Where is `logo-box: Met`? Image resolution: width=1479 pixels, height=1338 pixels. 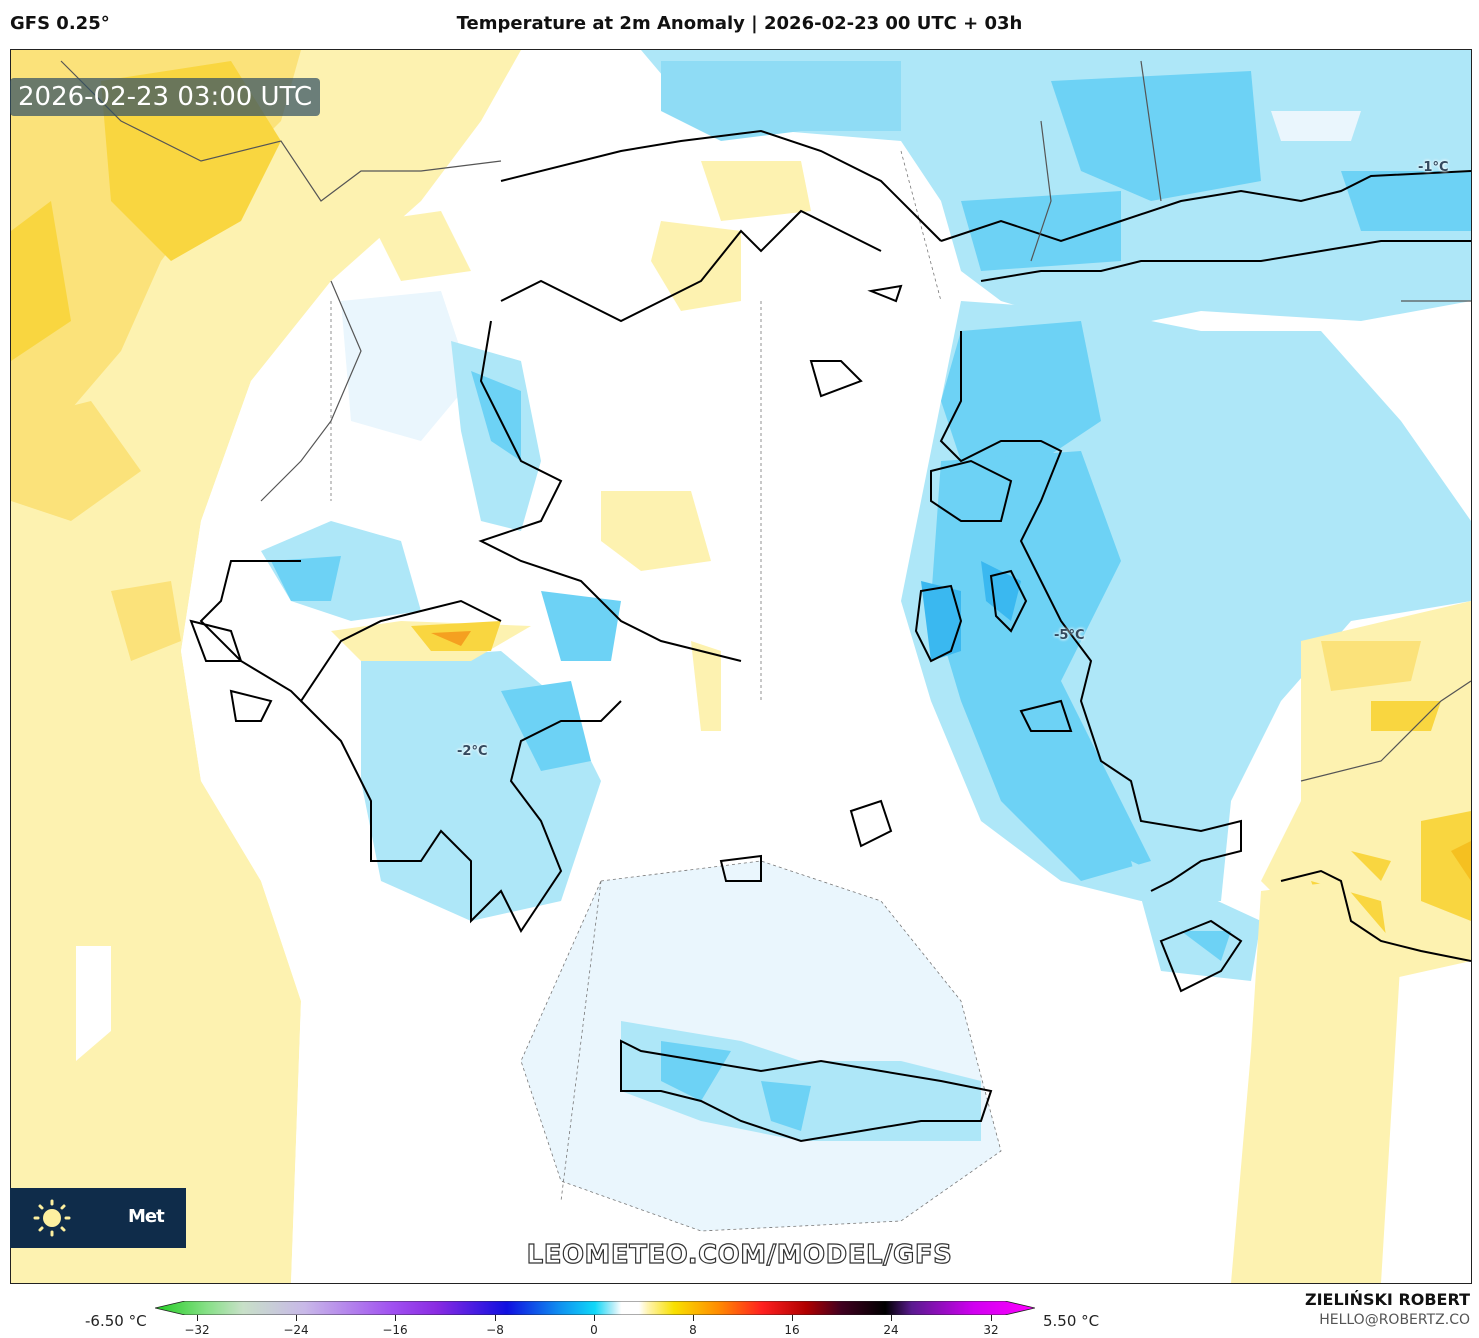 logo-box: Met is located at coordinates (98, 1218).